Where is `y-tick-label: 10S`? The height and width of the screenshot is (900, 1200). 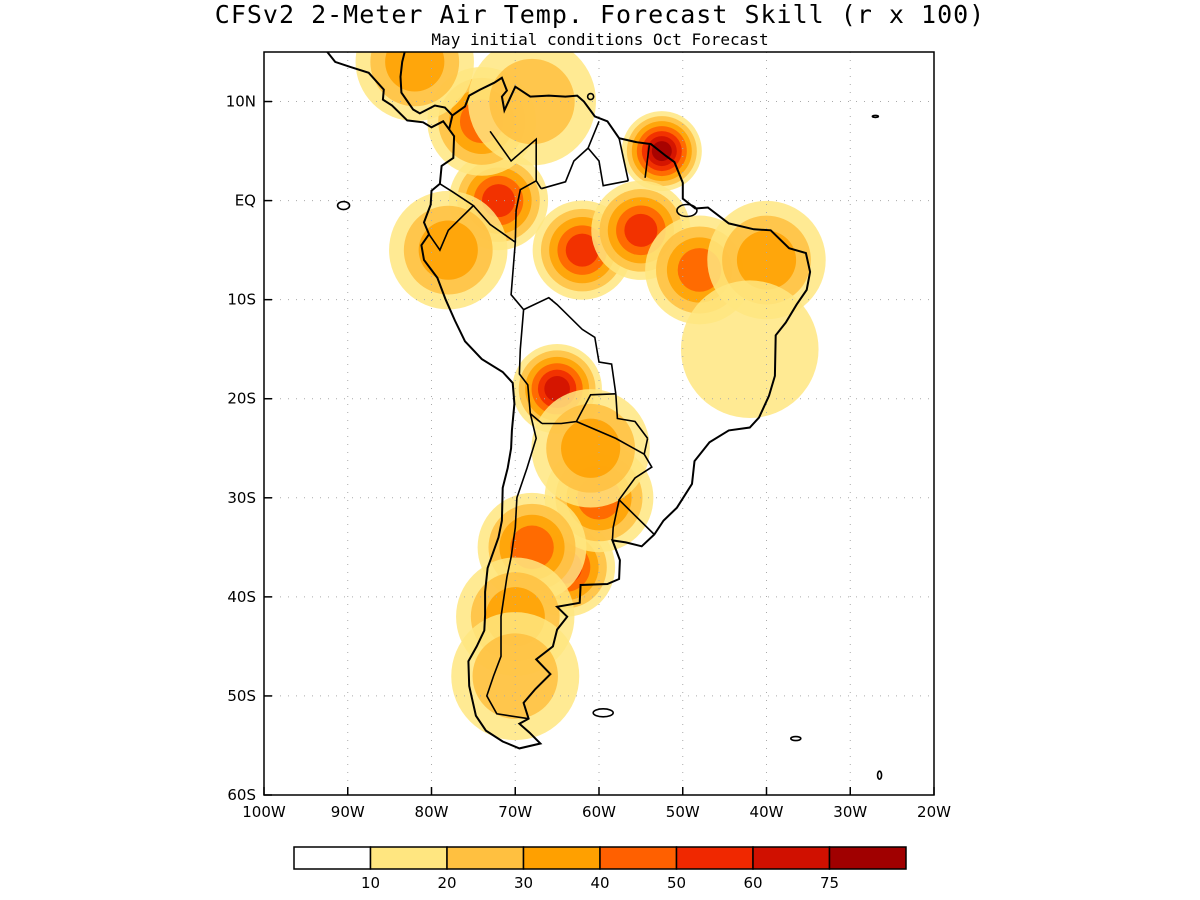
y-tick-label: 10S is located at coordinates (241, 300).